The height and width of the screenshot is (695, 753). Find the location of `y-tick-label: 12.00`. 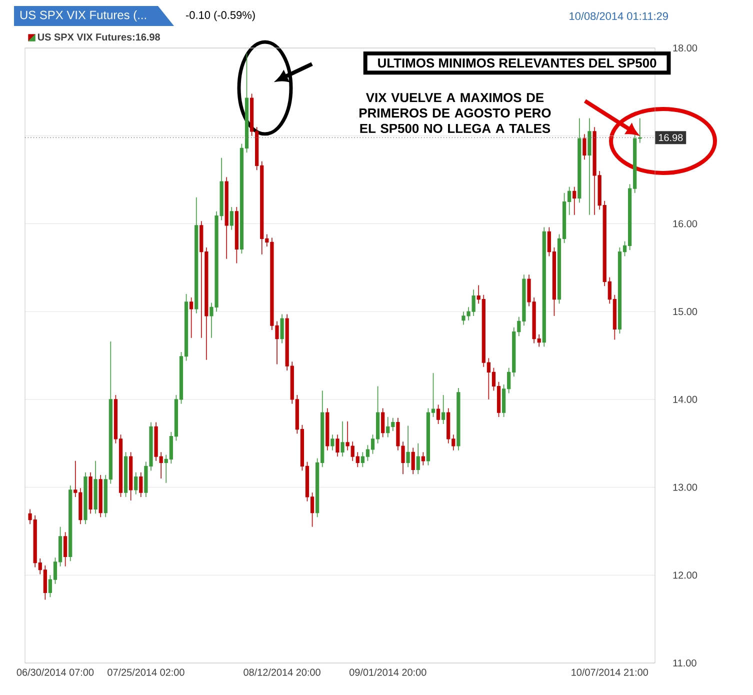

y-tick-label: 12.00 is located at coordinates (685, 575).